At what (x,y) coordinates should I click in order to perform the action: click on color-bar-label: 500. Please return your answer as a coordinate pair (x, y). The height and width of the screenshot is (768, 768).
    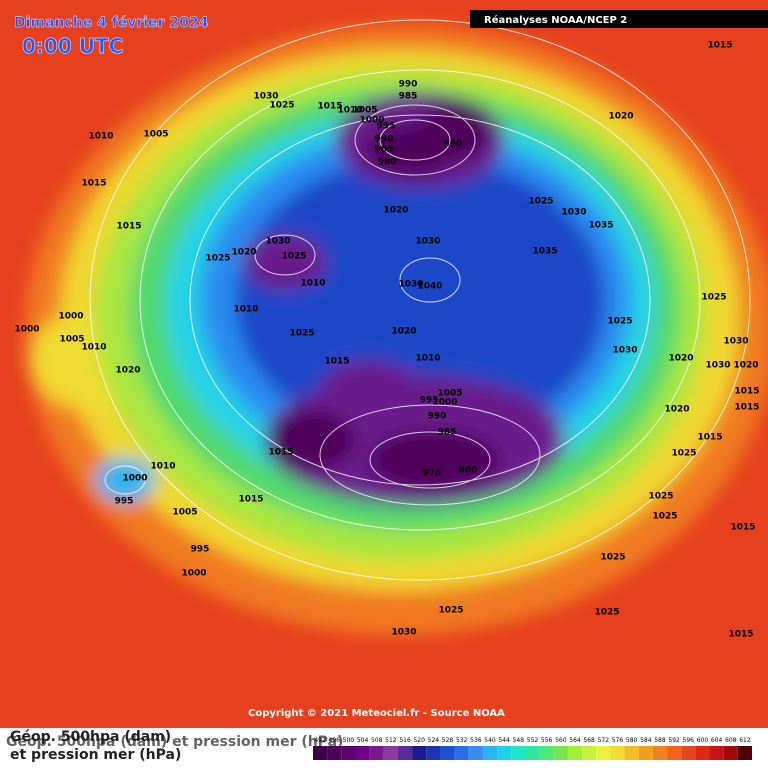
    Looking at the image, I should click on (349, 740).